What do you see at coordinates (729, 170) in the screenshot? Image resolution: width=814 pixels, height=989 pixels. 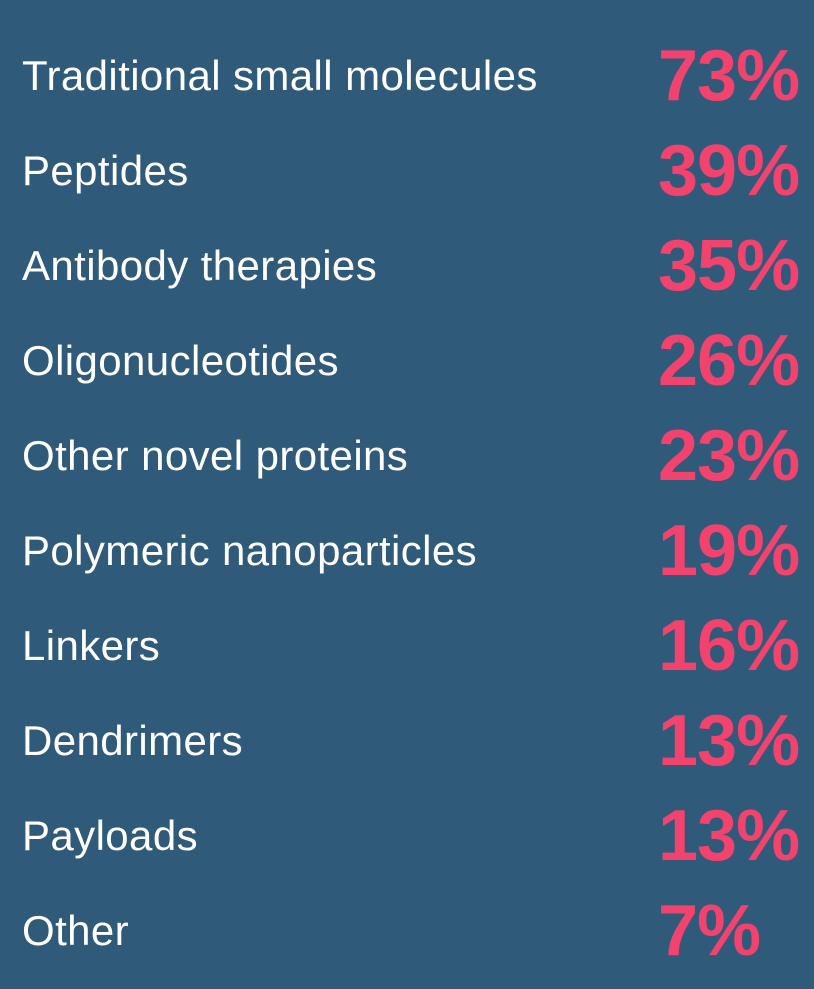 I see `stat-value: 39%` at bounding box center [729, 170].